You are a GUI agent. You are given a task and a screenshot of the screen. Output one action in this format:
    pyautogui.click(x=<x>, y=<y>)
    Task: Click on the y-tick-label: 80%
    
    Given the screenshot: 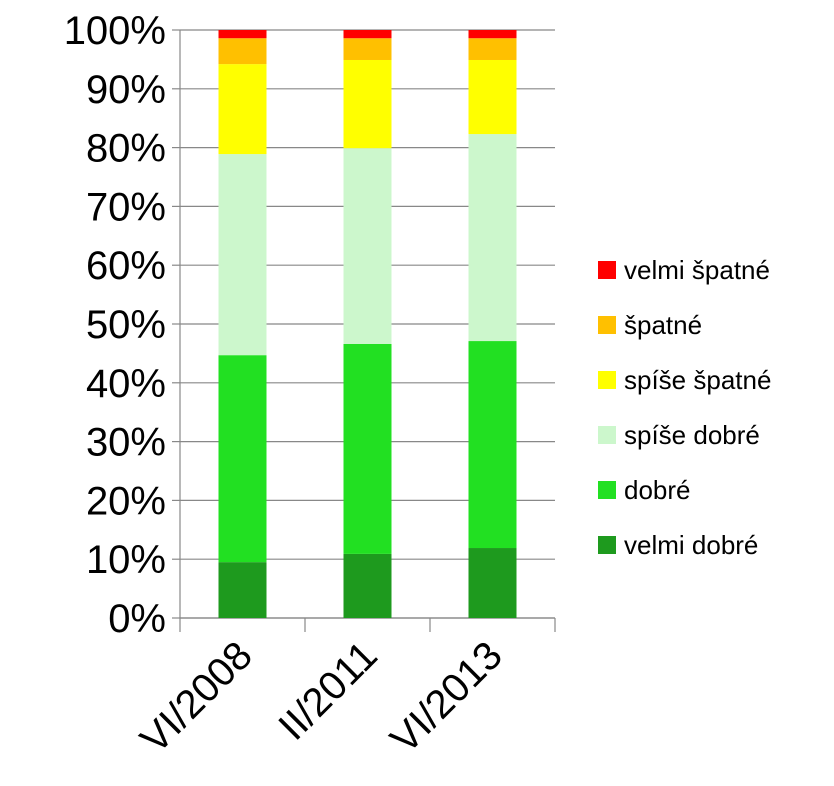 What is the action you would take?
    pyautogui.click(x=126, y=149)
    